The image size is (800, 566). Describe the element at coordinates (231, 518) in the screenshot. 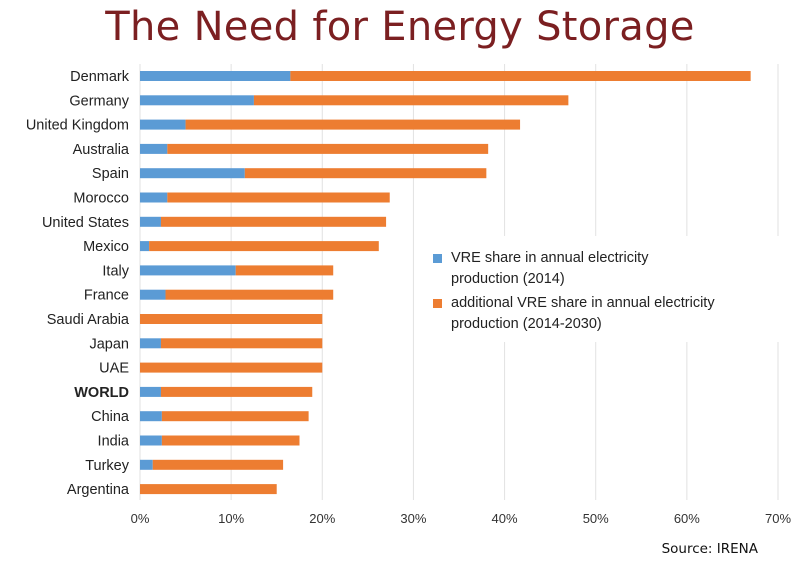

I see `x-tick-label: 10%` at that location.